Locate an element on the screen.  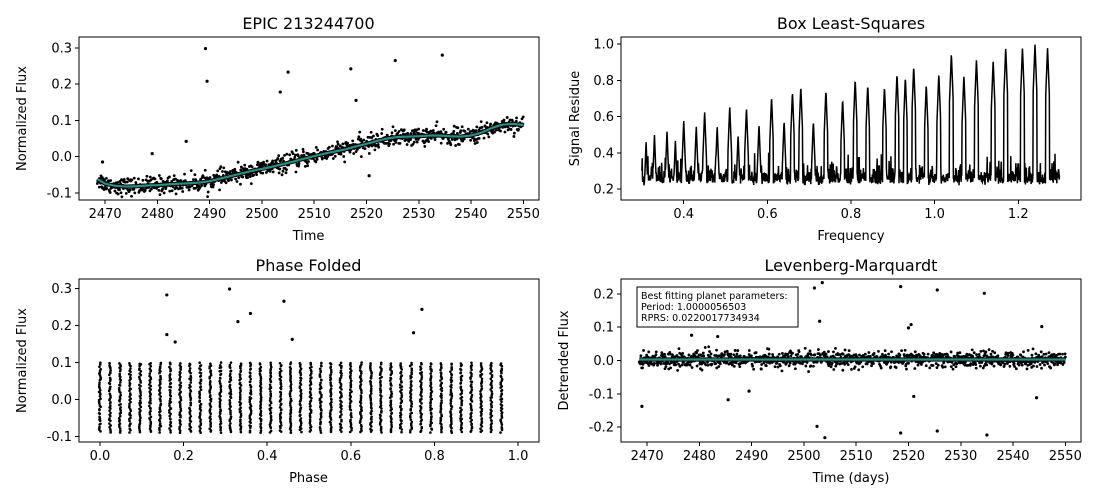
y-tick-label: 0.0 is located at coordinates (603, 361).